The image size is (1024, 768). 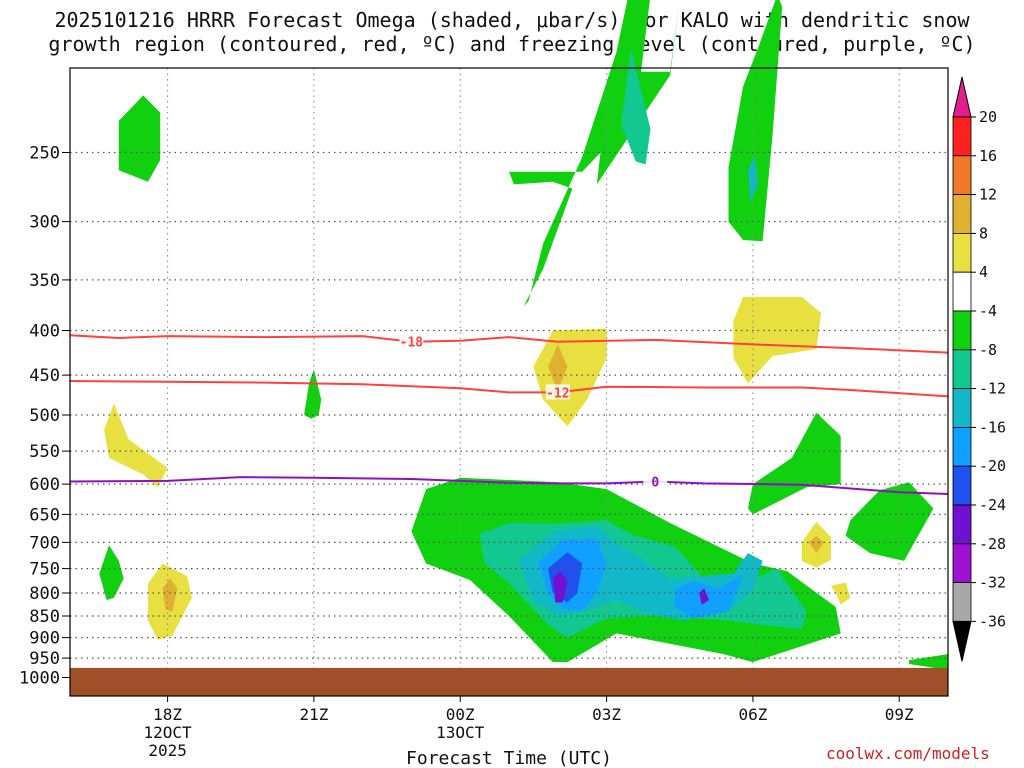 I want to click on colorbar-under-arrow, so click(x=962, y=641).